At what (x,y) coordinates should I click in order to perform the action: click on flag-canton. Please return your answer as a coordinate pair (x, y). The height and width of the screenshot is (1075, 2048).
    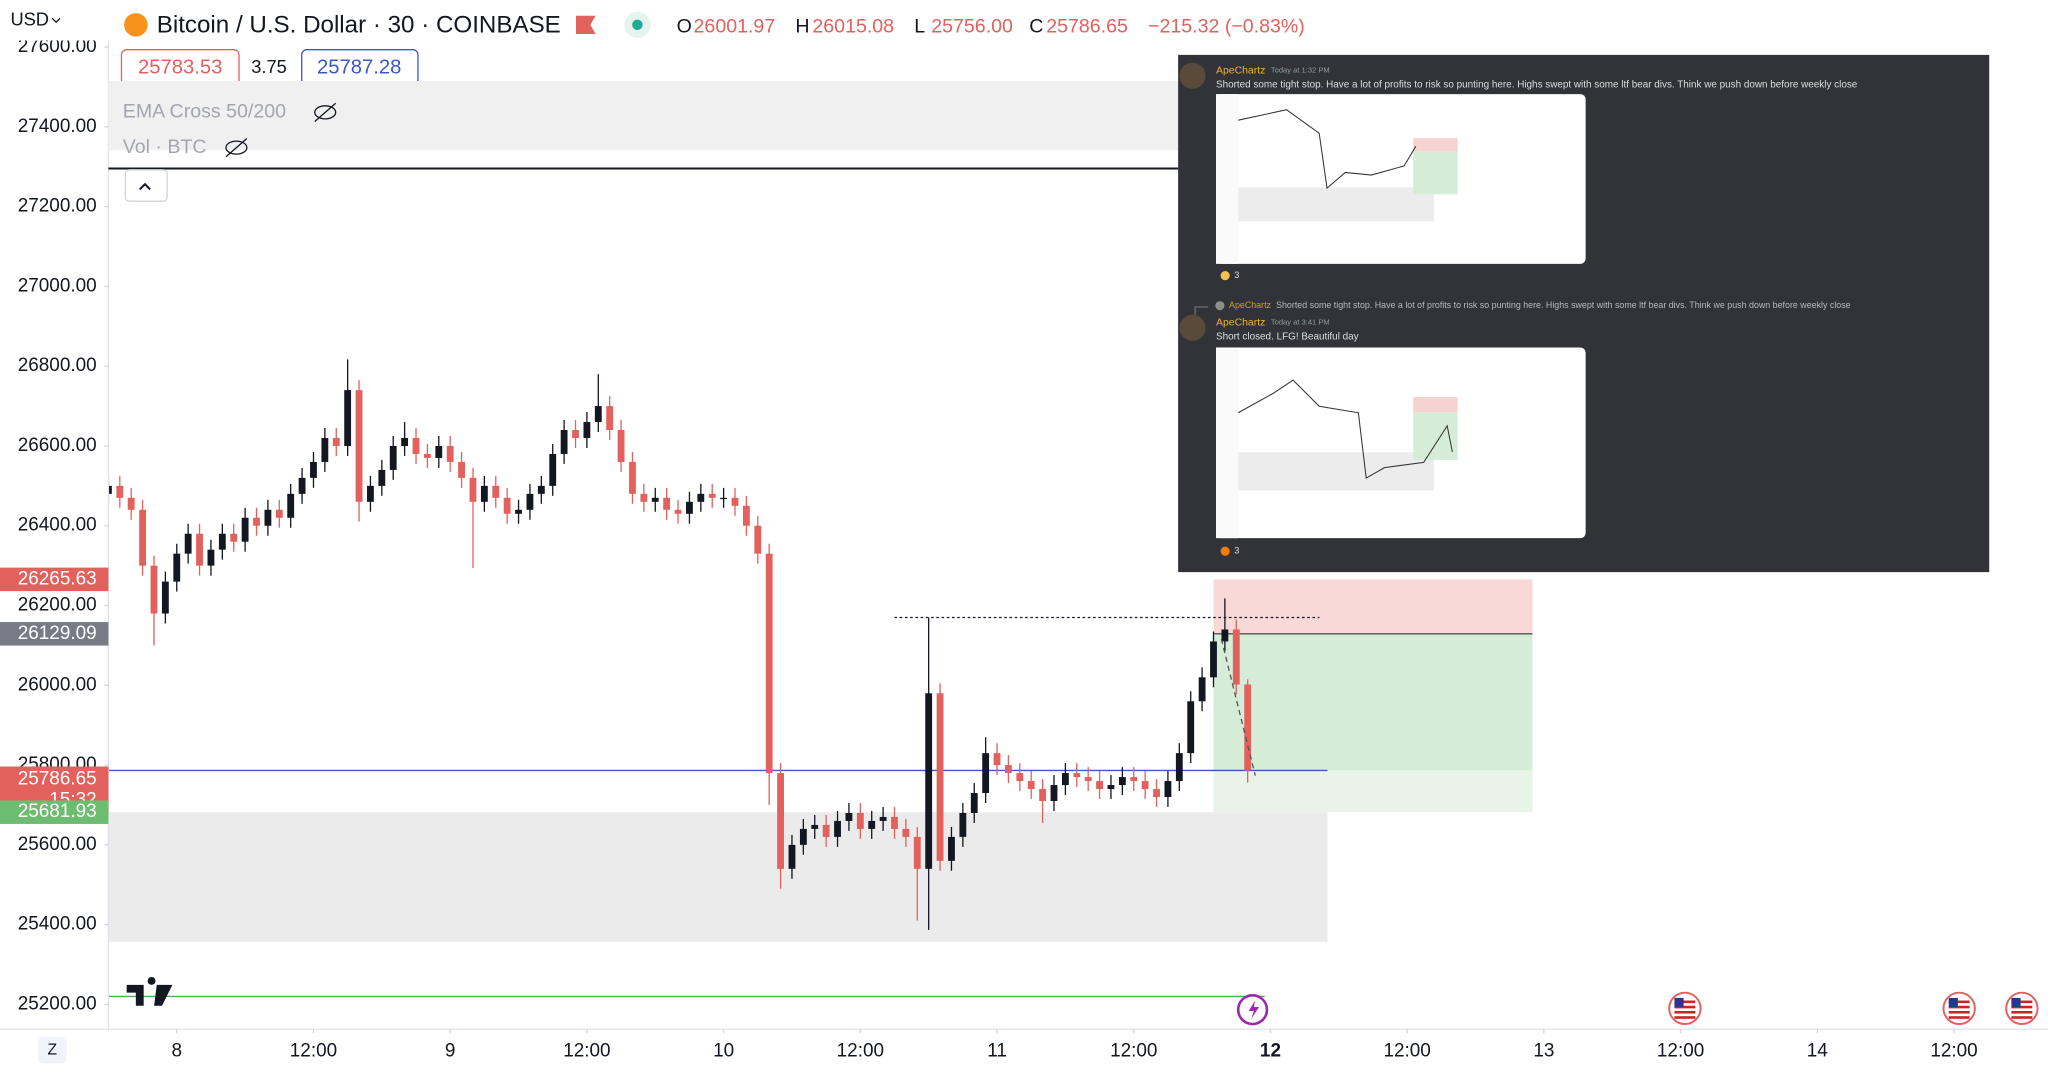
    Looking at the image, I should click on (1679, 1002).